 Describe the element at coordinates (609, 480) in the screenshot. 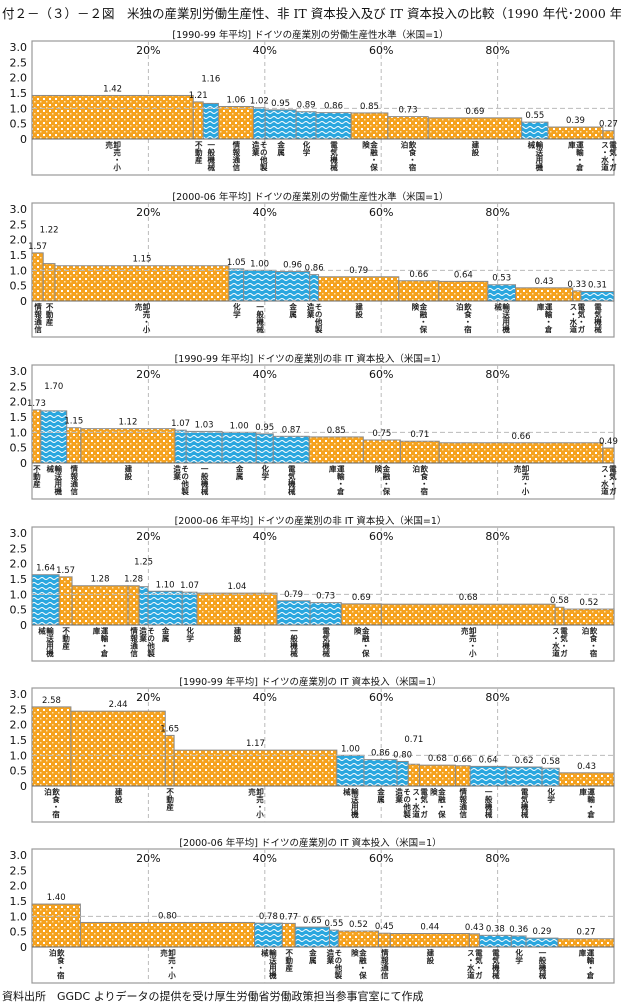

I see `category-label: 電気・ガス・水道` at that location.